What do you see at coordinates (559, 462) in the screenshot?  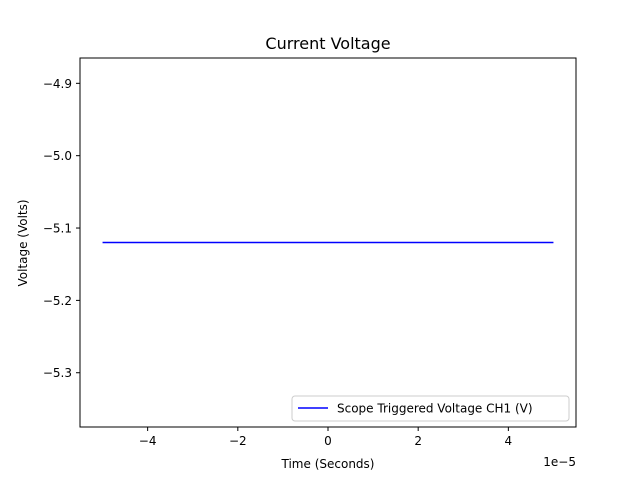 I see `x-axis-offset-label: 1e−5` at bounding box center [559, 462].